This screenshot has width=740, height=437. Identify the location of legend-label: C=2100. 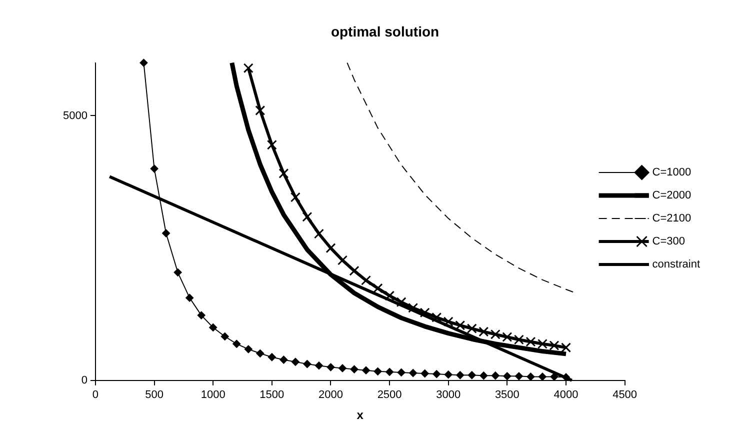
(672, 218).